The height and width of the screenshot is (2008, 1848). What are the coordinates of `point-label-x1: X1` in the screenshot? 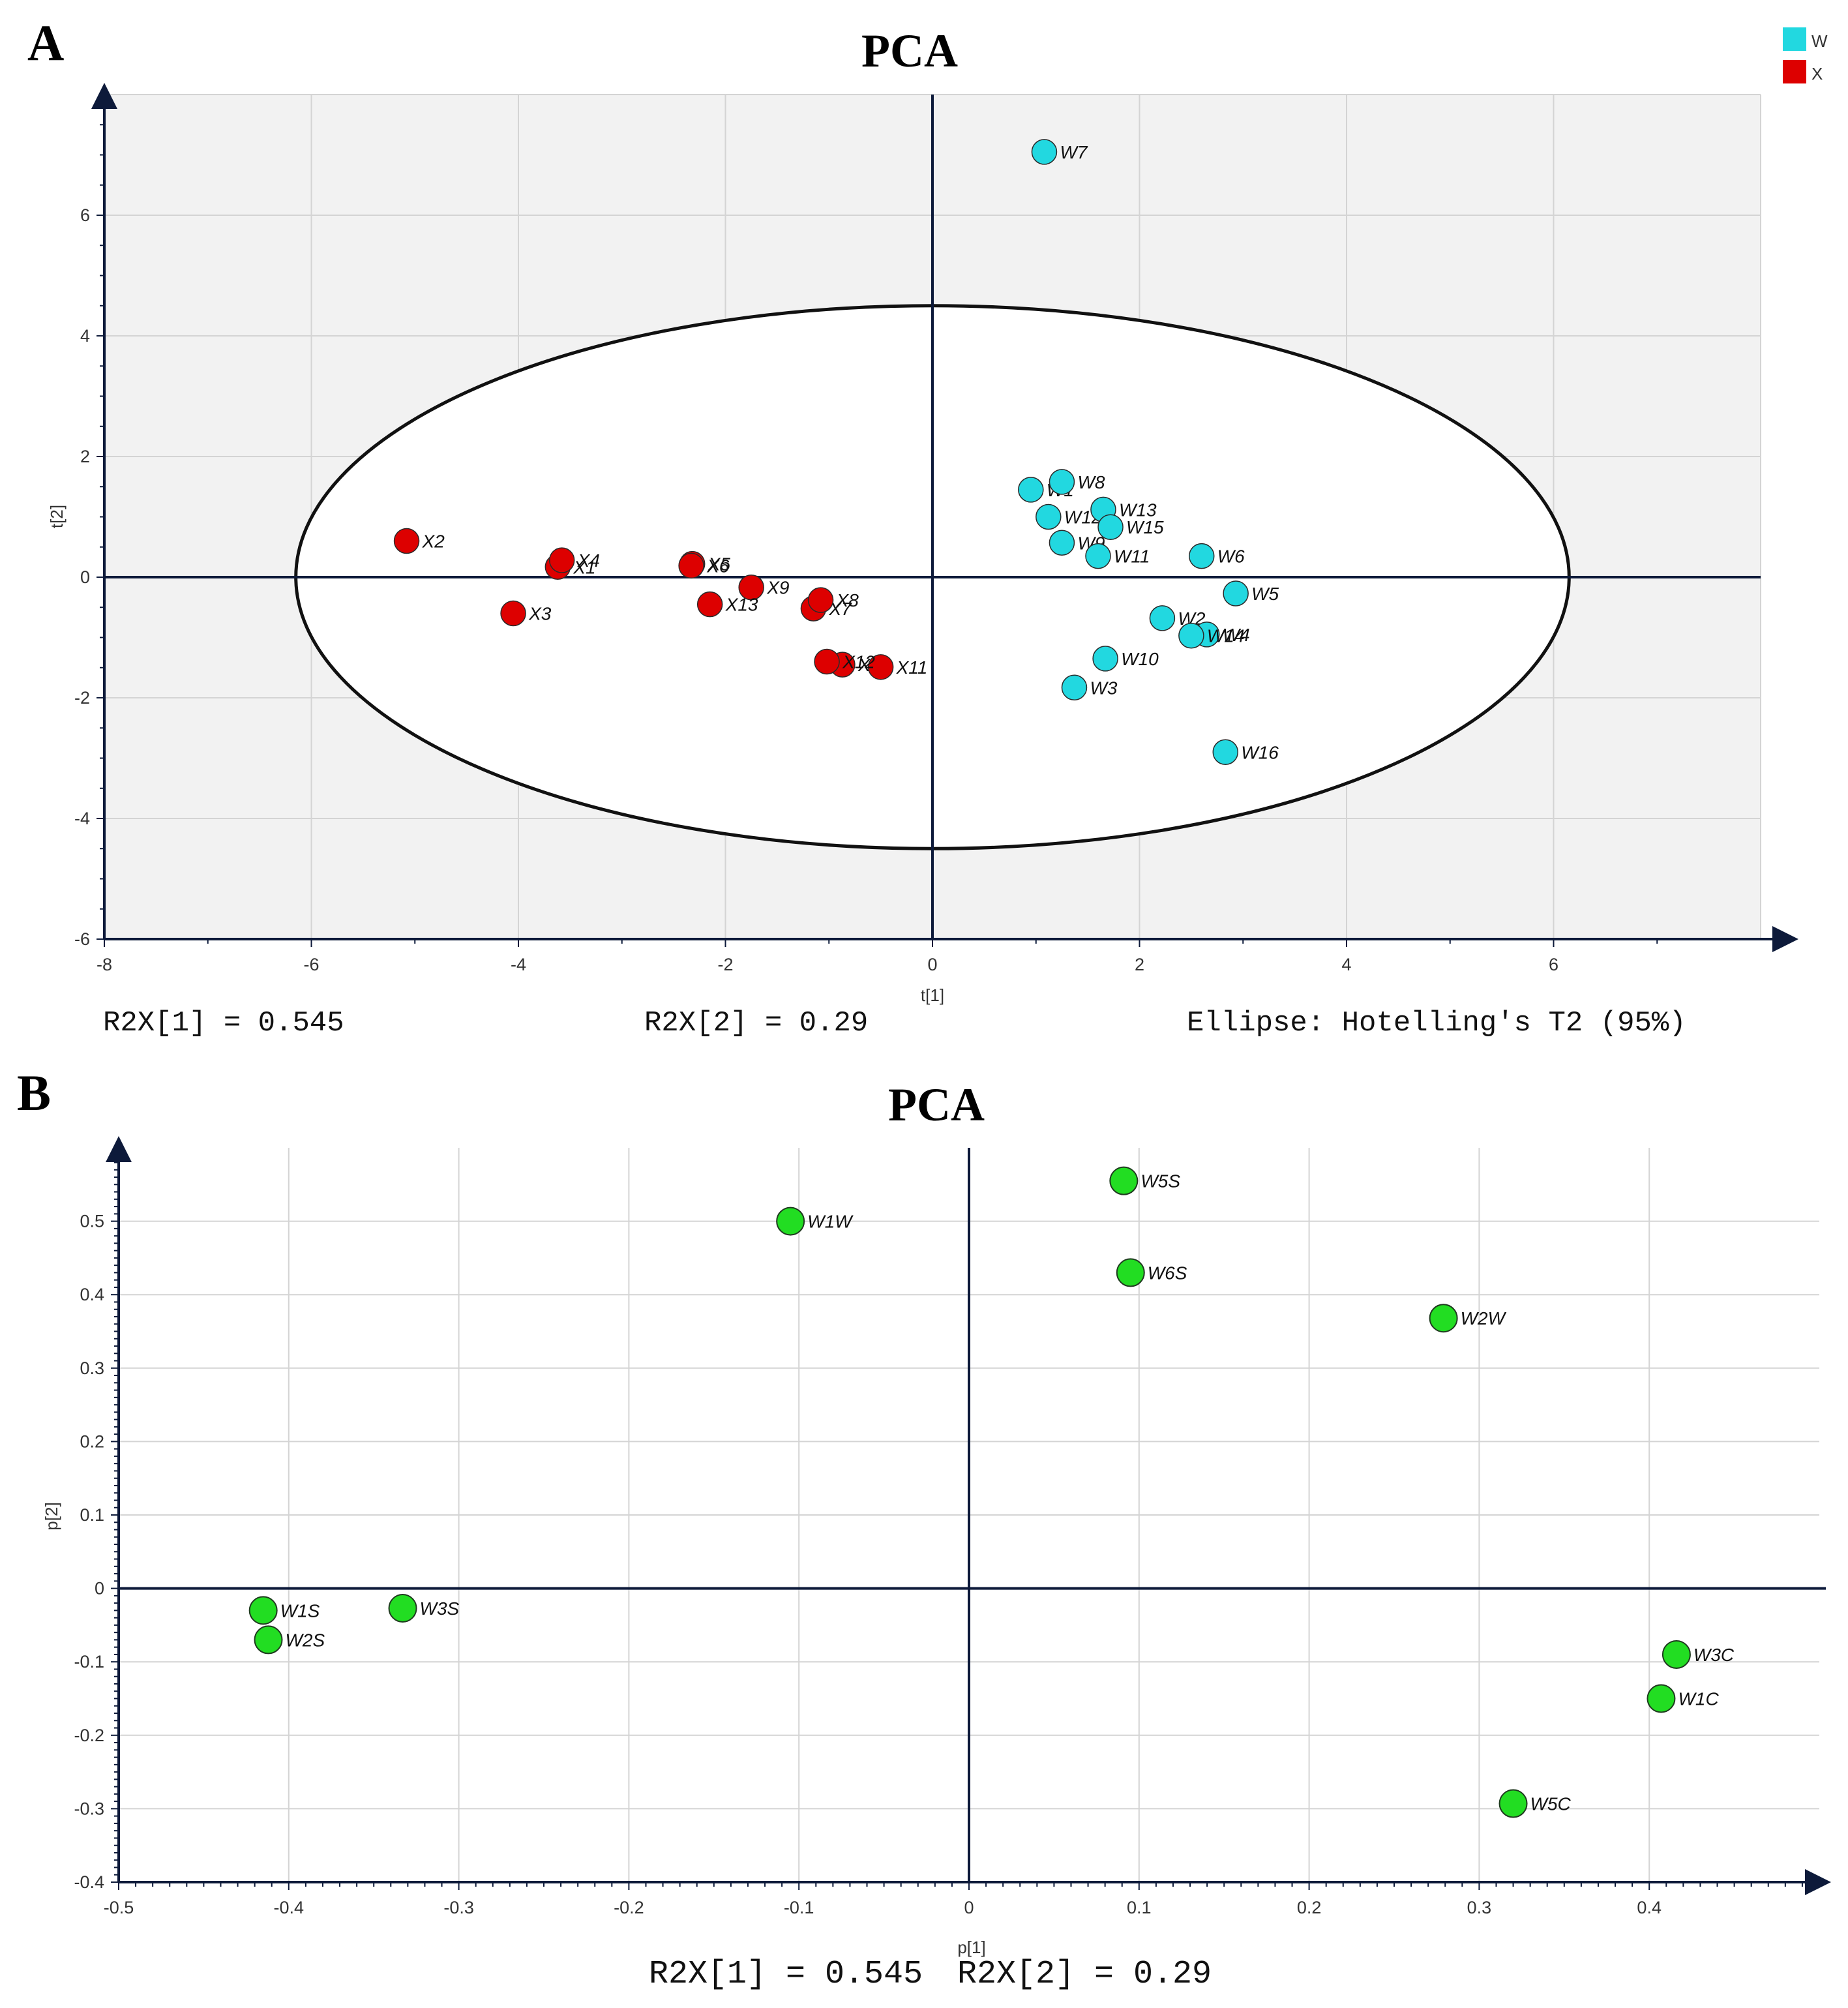 It's located at (584, 567).